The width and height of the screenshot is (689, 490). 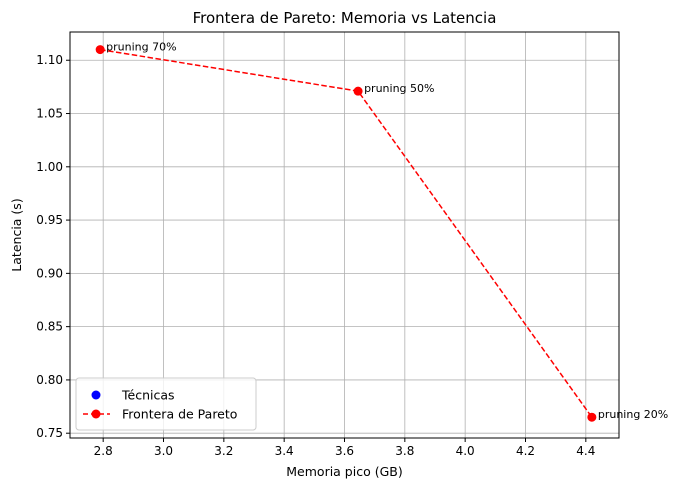 What do you see at coordinates (633, 414) in the screenshot?
I see `point-annotation: pruning 20%` at bounding box center [633, 414].